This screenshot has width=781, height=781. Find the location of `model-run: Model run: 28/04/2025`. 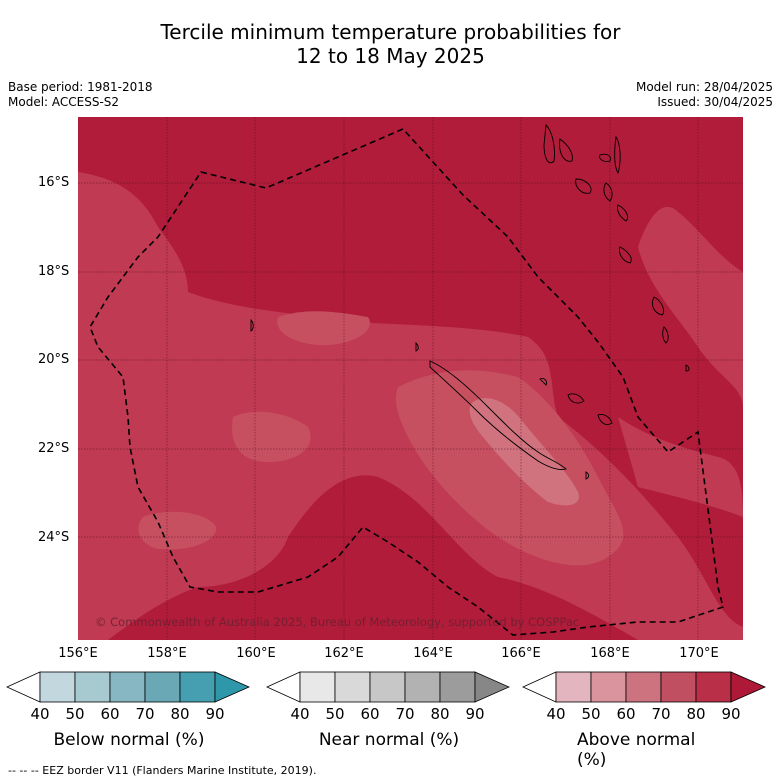

model-run: Model run: 28/04/2025 is located at coordinates (704, 87).